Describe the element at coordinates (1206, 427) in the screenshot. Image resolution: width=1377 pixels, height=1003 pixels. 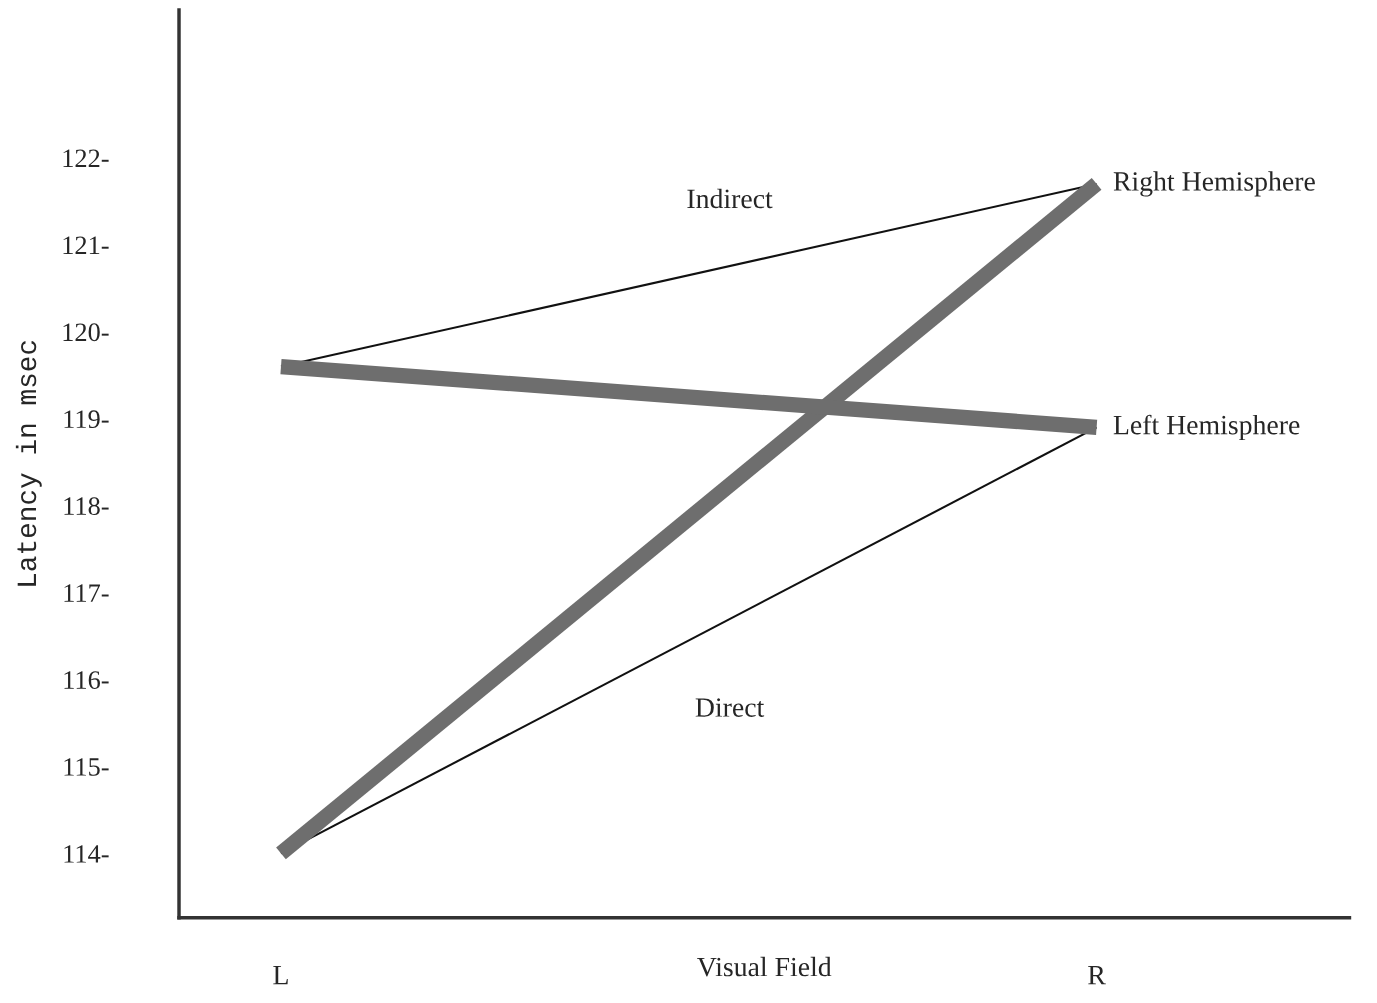
I see `series-label: Left Hemisphere` at that location.